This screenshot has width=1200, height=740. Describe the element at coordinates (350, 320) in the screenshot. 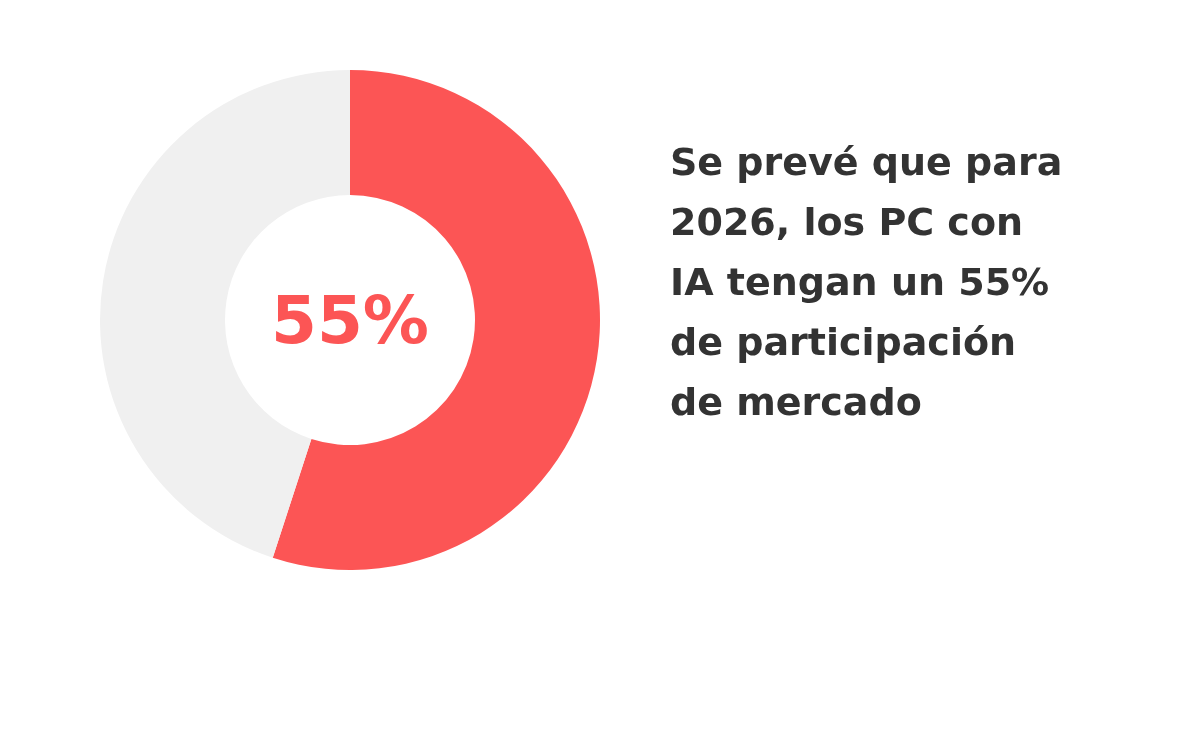

I see `data-label: 55%` at that location.